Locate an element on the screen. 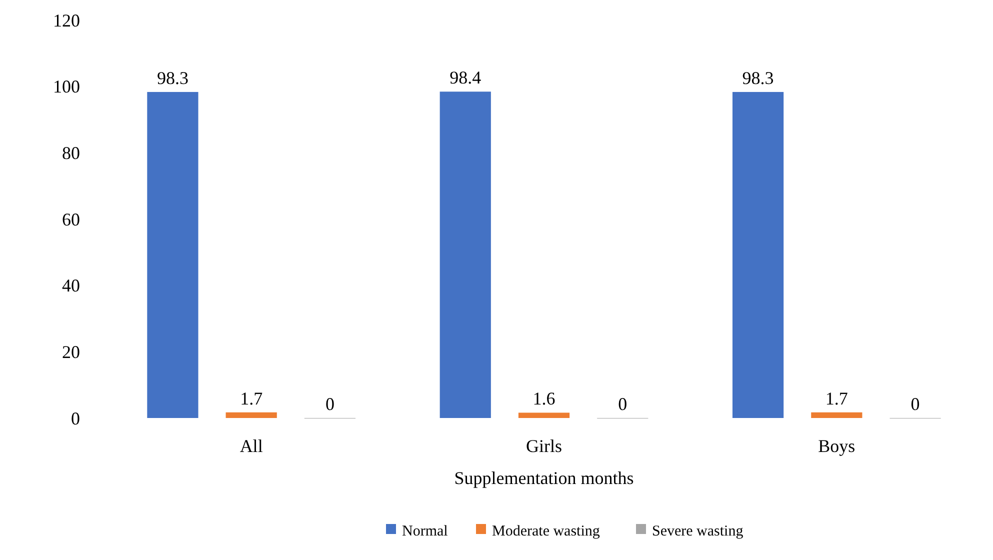  legend-label: Normal is located at coordinates (425, 531).